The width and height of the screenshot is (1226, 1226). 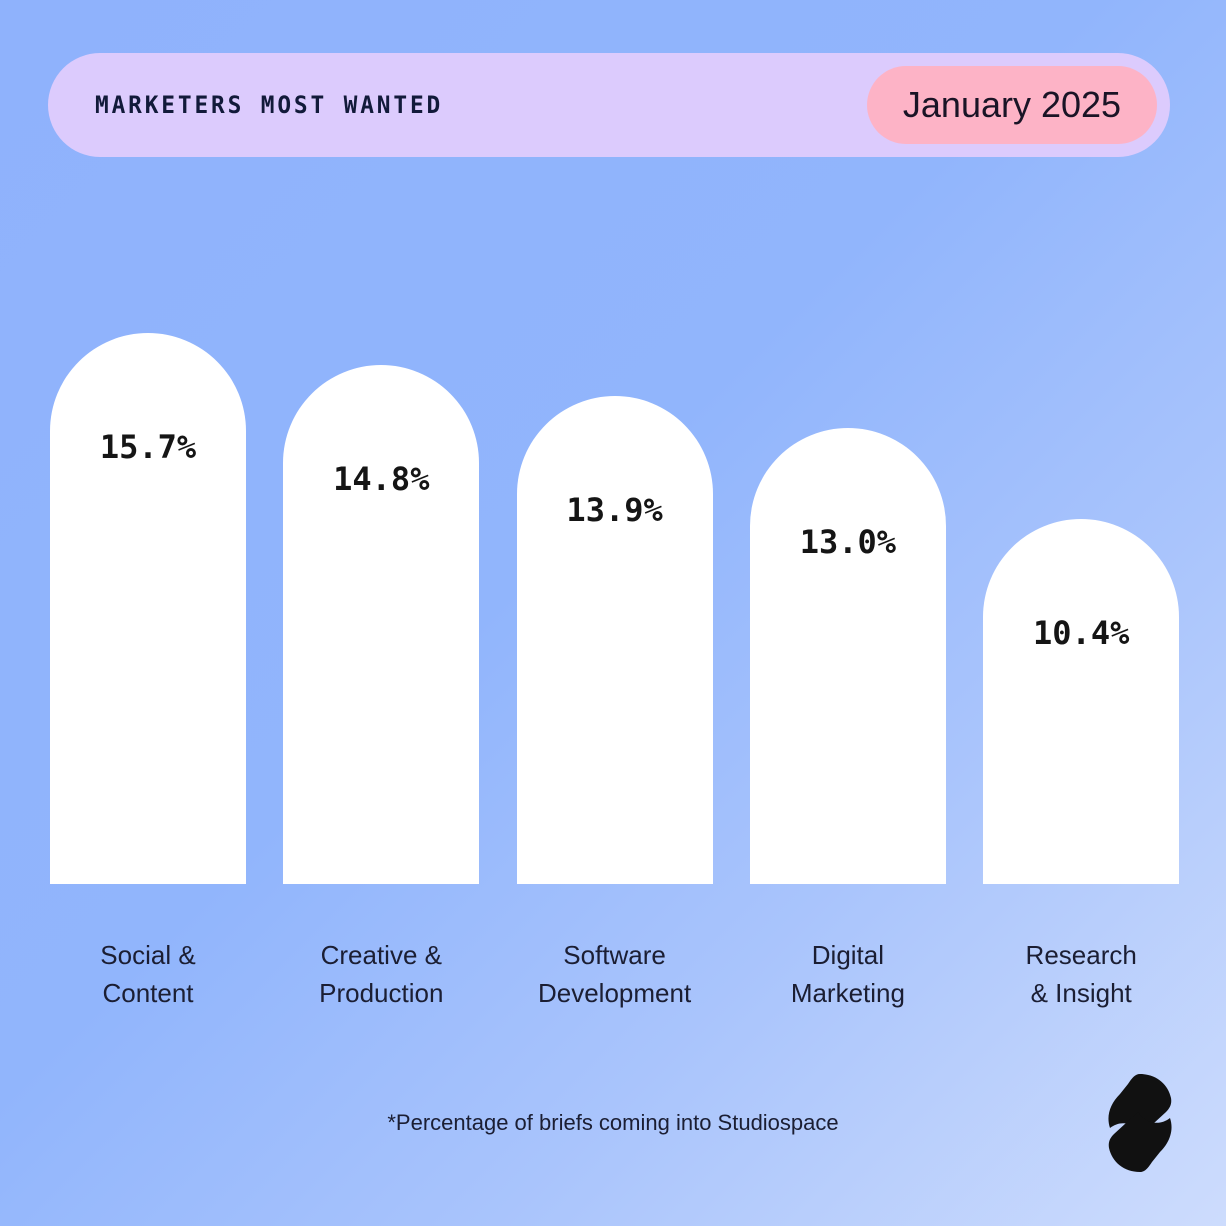 I want to click on studiospace-logo-icon, so click(x=1140, y=1123).